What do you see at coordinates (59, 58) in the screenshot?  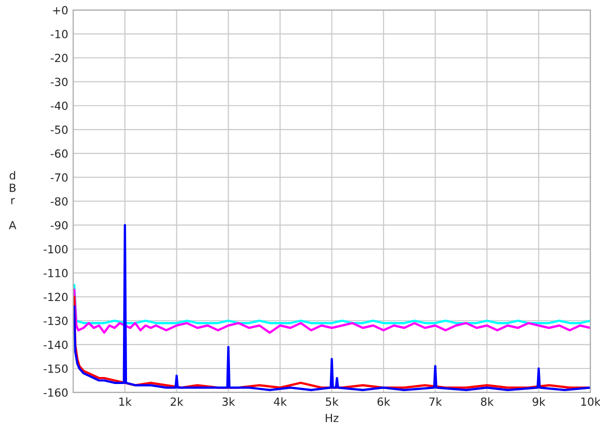 I see `y-tick-label: -20` at bounding box center [59, 58].